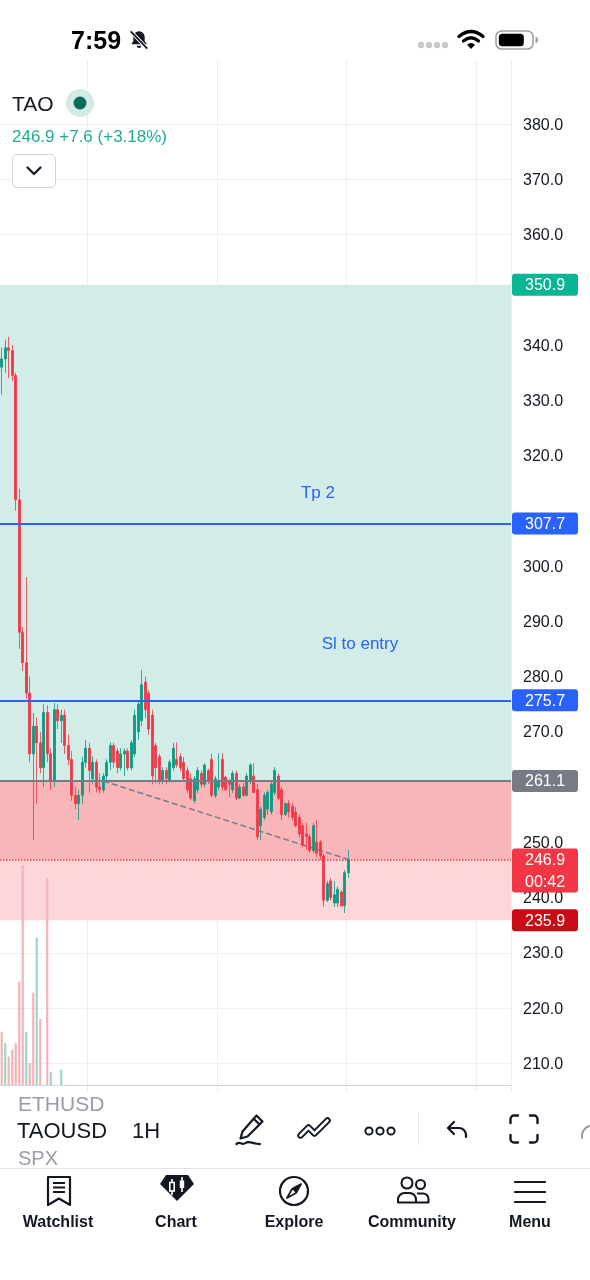 The width and height of the screenshot is (590, 1280). What do you see at coordinates (545, 700) in the screenshot?
I see `ref-line-label: 275.7` at bounding box center [545, 700].